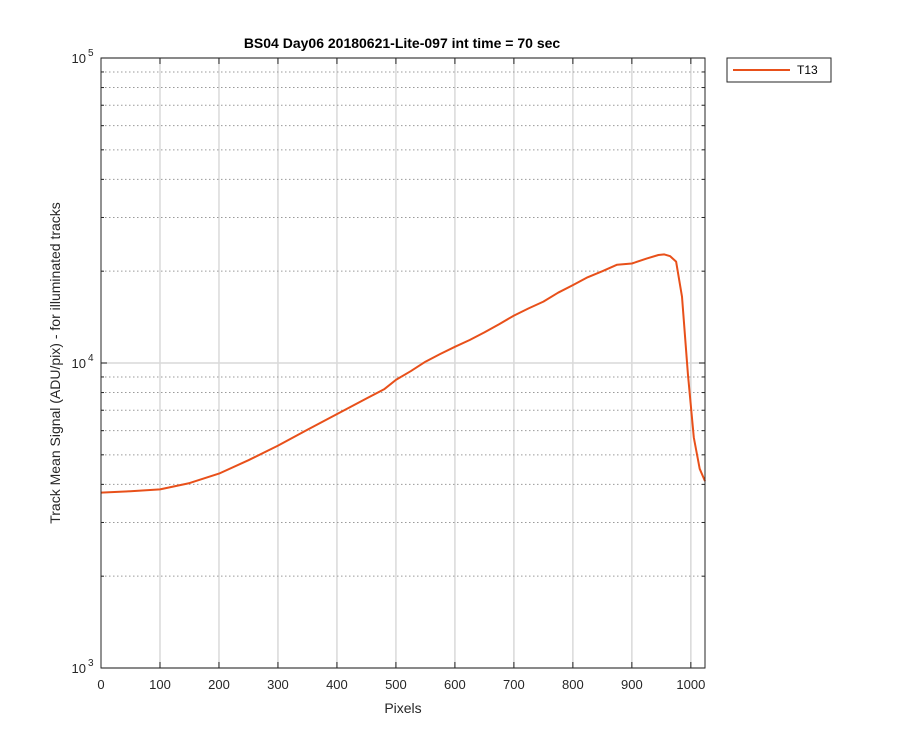 This screenshot has width=900, height=750. I want to click on x-axis-label: Pixels, so click(402, 708).